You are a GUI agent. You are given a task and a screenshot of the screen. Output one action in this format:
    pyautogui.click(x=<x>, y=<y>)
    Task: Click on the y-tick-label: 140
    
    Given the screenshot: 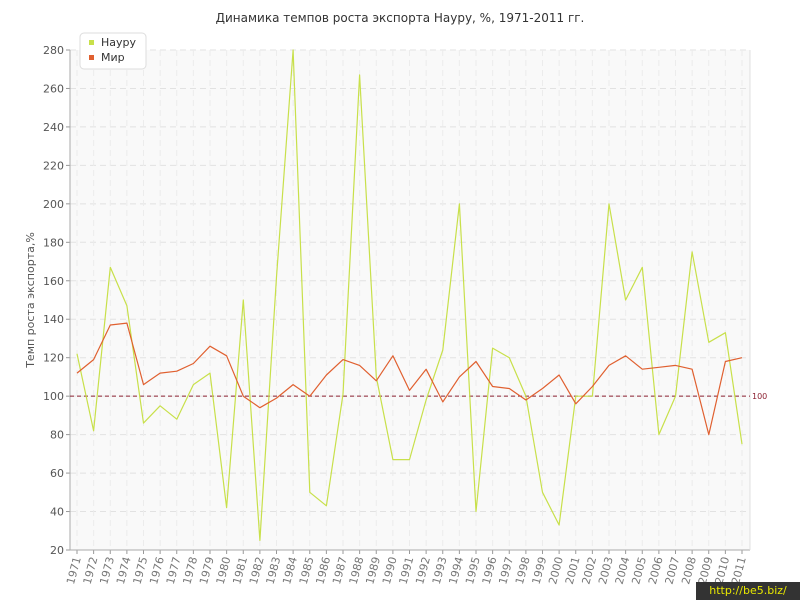 What is the action you would take?
    pyautogui.click(x=53, y=319)
    